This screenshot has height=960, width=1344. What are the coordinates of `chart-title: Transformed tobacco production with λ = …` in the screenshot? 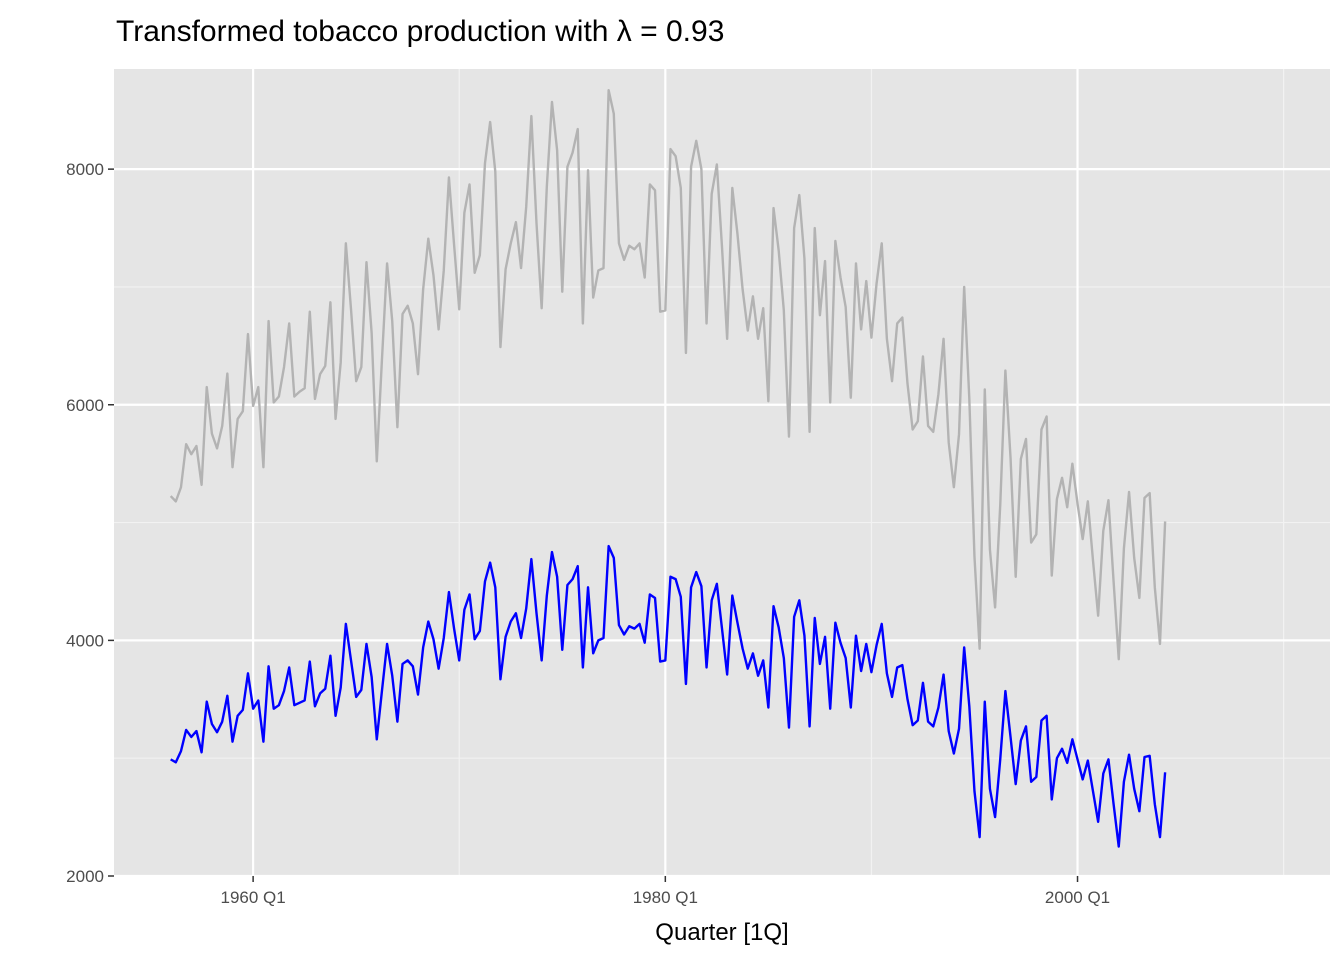 It's located at (420, 31).